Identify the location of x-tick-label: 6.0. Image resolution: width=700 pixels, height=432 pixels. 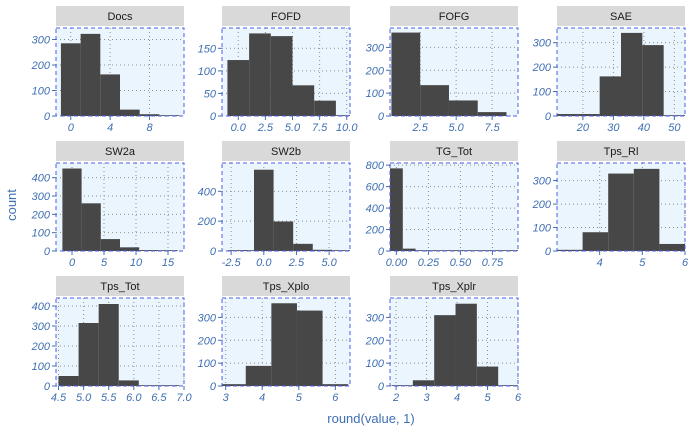
(134, 398).